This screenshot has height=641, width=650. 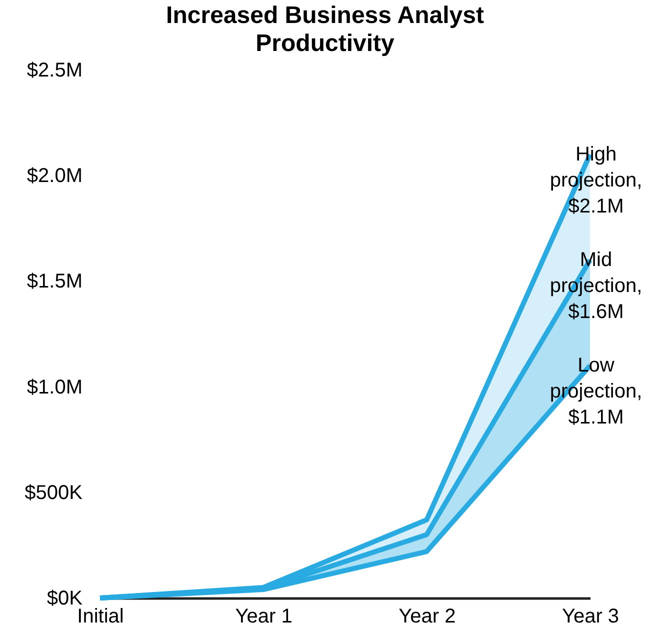 What do you see at coordinates (54, 387) in the screenshot?
I see `y-tick-label: $1.0M` at bounding box center [54, 387].